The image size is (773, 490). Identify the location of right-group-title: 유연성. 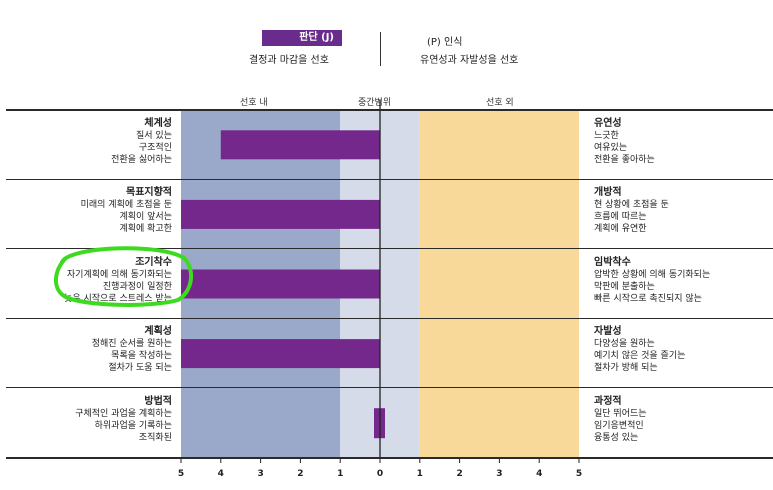
(608, 123).